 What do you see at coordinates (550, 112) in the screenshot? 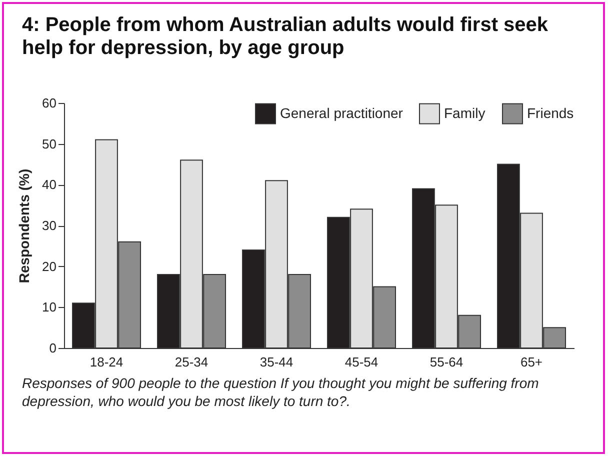
I see `legend-label: Friends` at bounding box center [550, 112].